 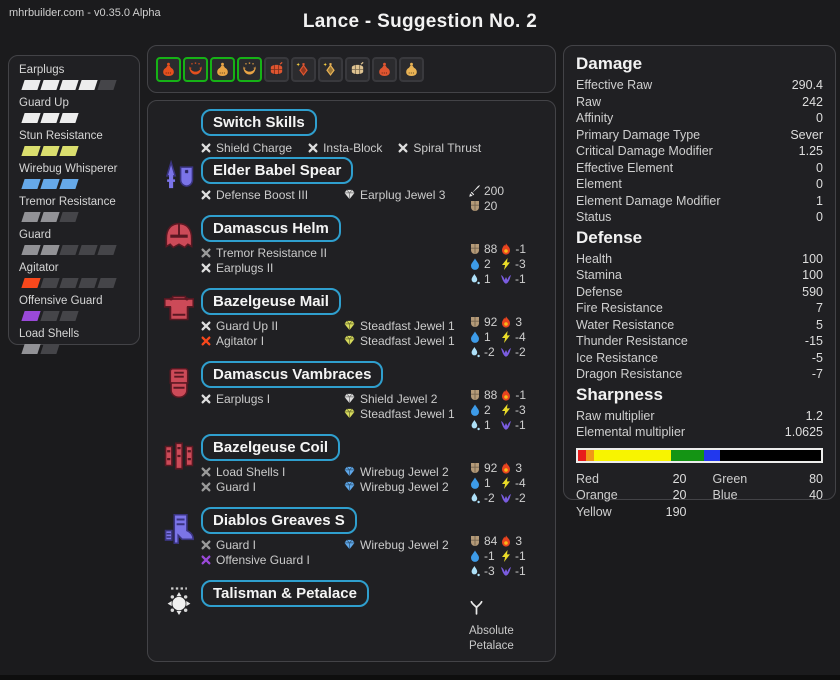 What do you see at coordinates (168, 69) in the screenshot?
I see `buff-toggle-demondrug-icon` at bounding box center [168, 69].